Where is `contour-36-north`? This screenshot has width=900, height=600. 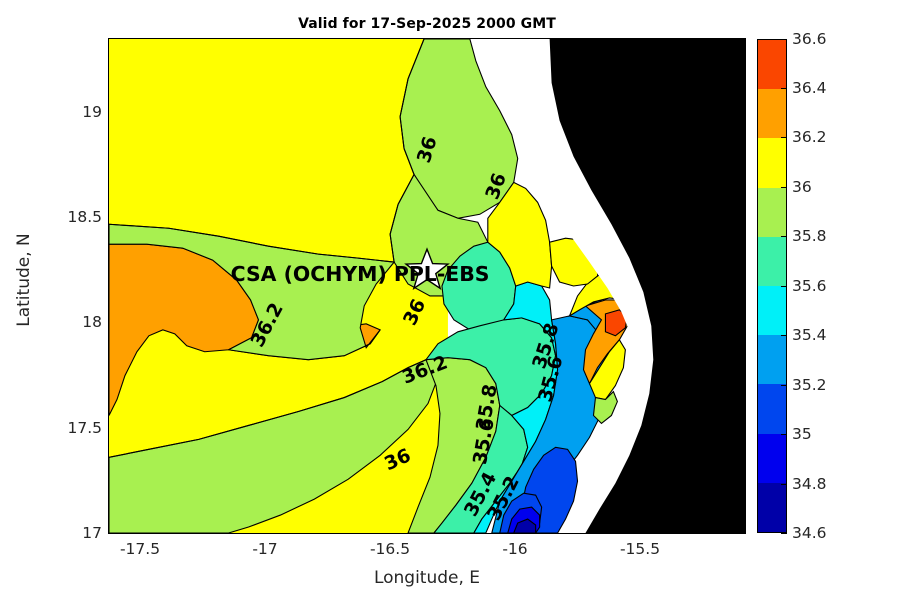 contour-36-north is located at coordinates (267, 151).